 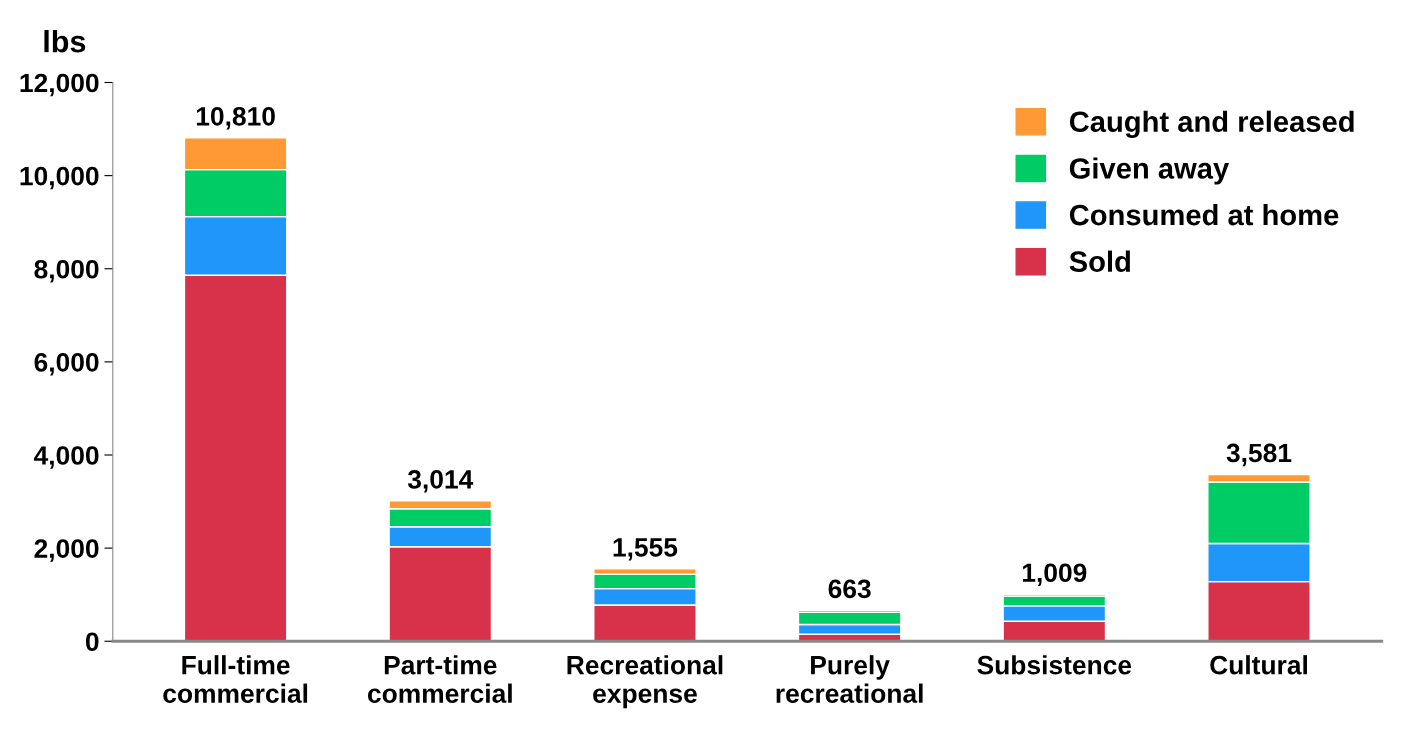 What do you see at coordinates (849, 589) in the screenshot?
I see `total-label: 663` at bounding box center [849, 589].